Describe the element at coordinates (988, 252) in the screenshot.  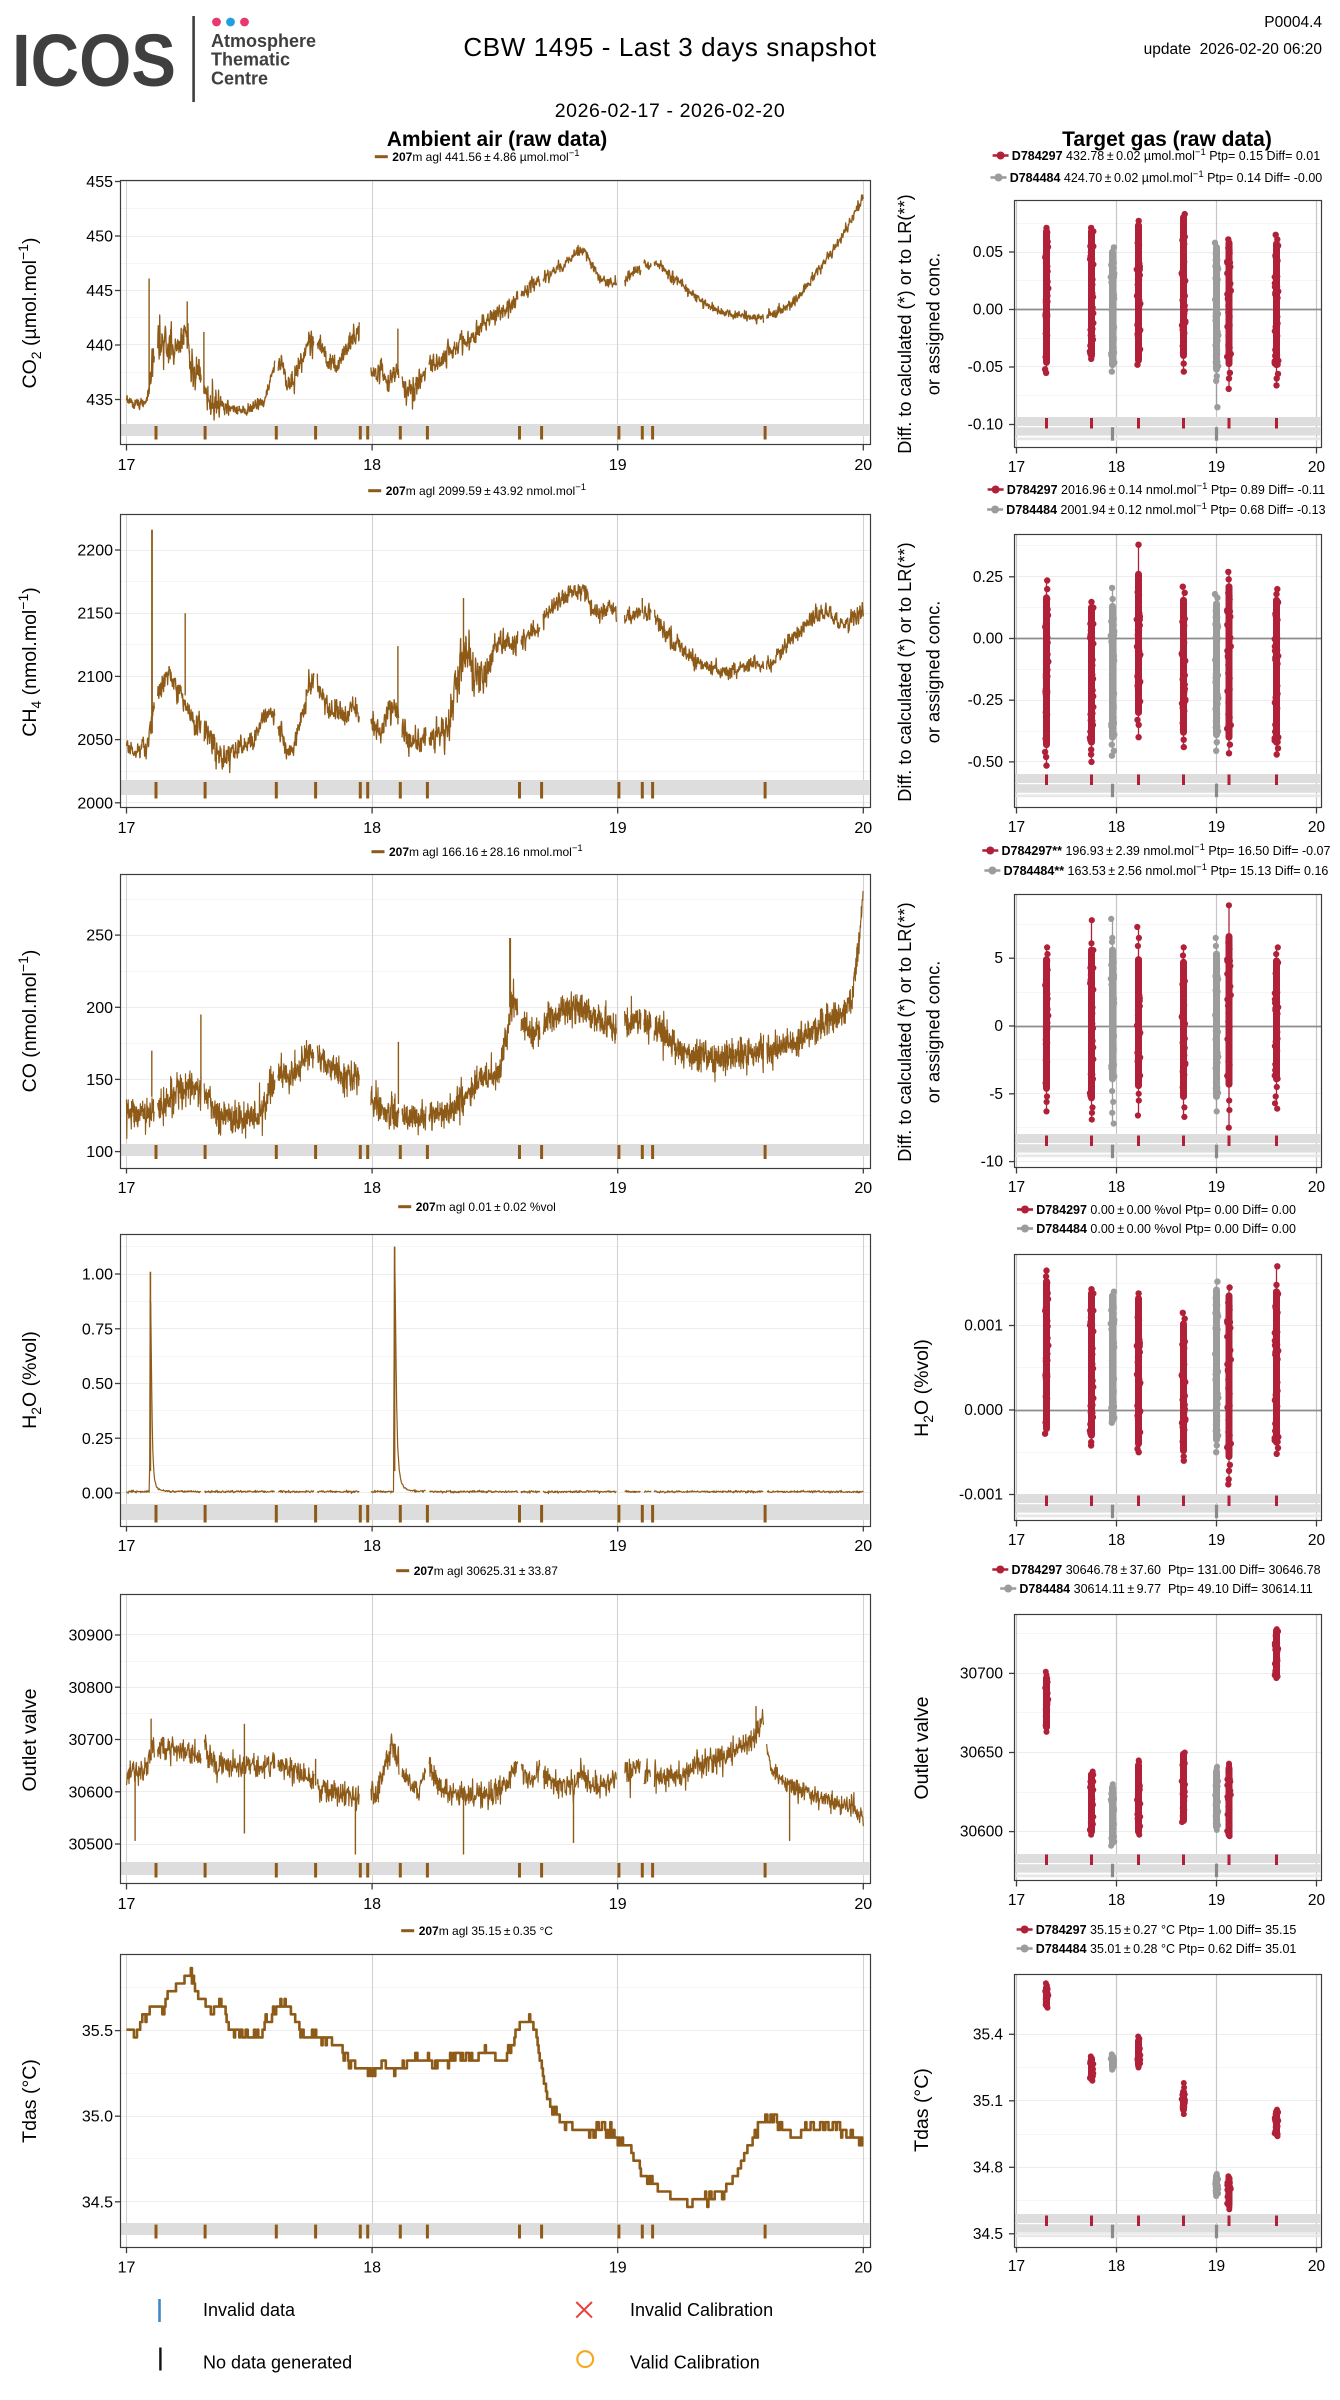
I see `svg-text: 0.05` at that location.